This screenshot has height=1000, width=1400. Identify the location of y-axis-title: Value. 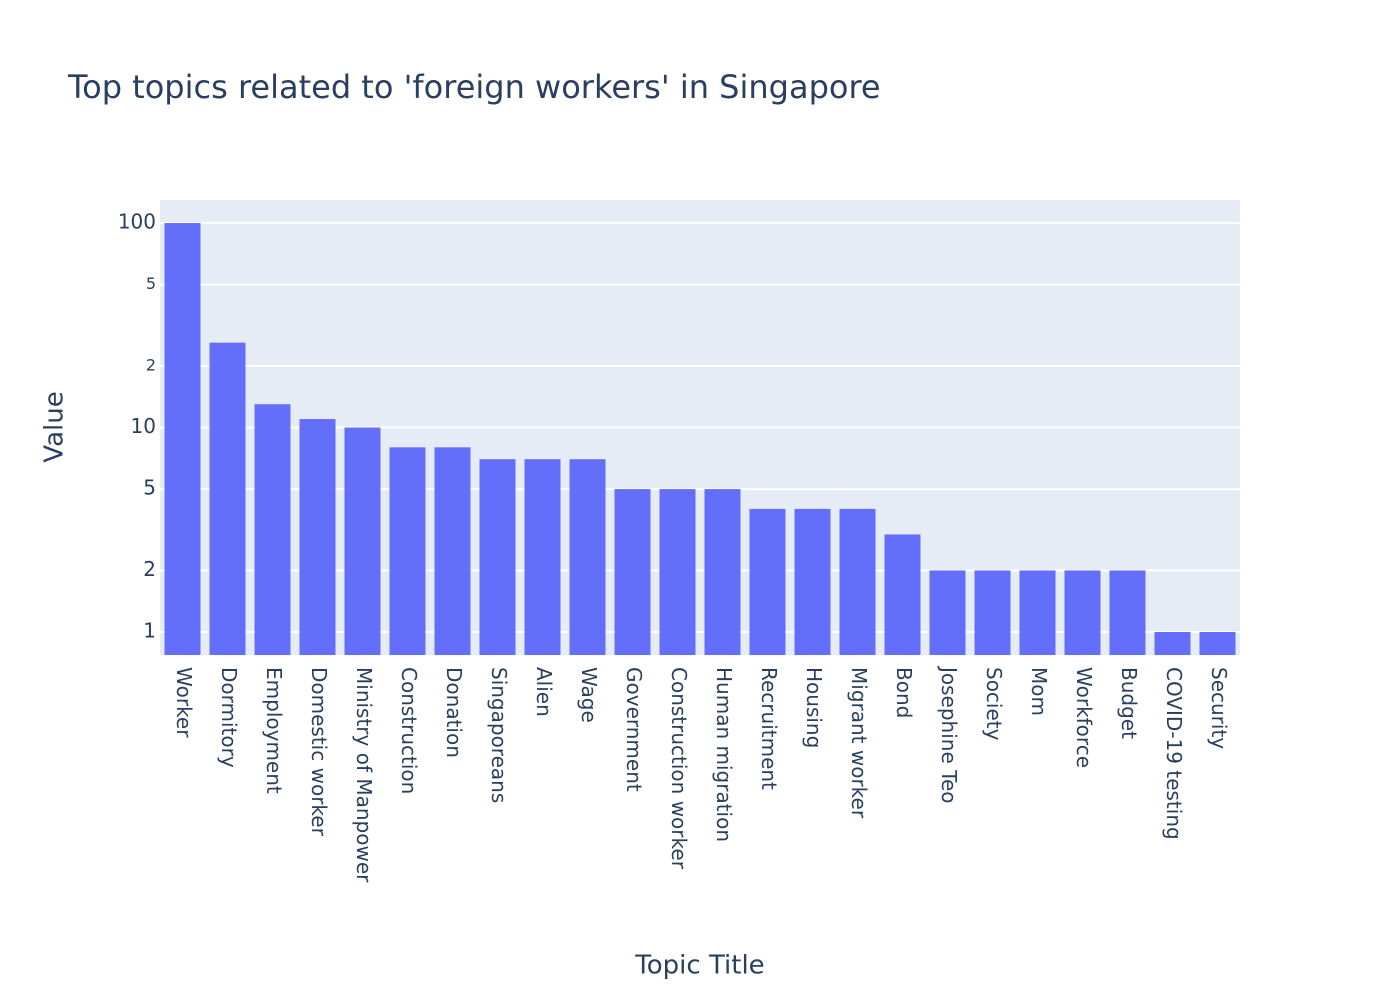
(55, 426).